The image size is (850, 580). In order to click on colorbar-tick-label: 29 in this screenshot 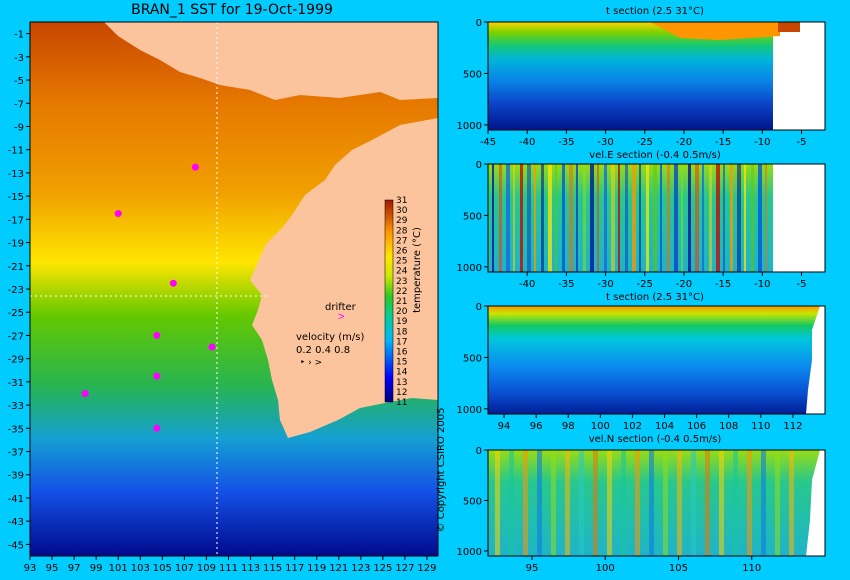, I will do `click(402, 221)`.